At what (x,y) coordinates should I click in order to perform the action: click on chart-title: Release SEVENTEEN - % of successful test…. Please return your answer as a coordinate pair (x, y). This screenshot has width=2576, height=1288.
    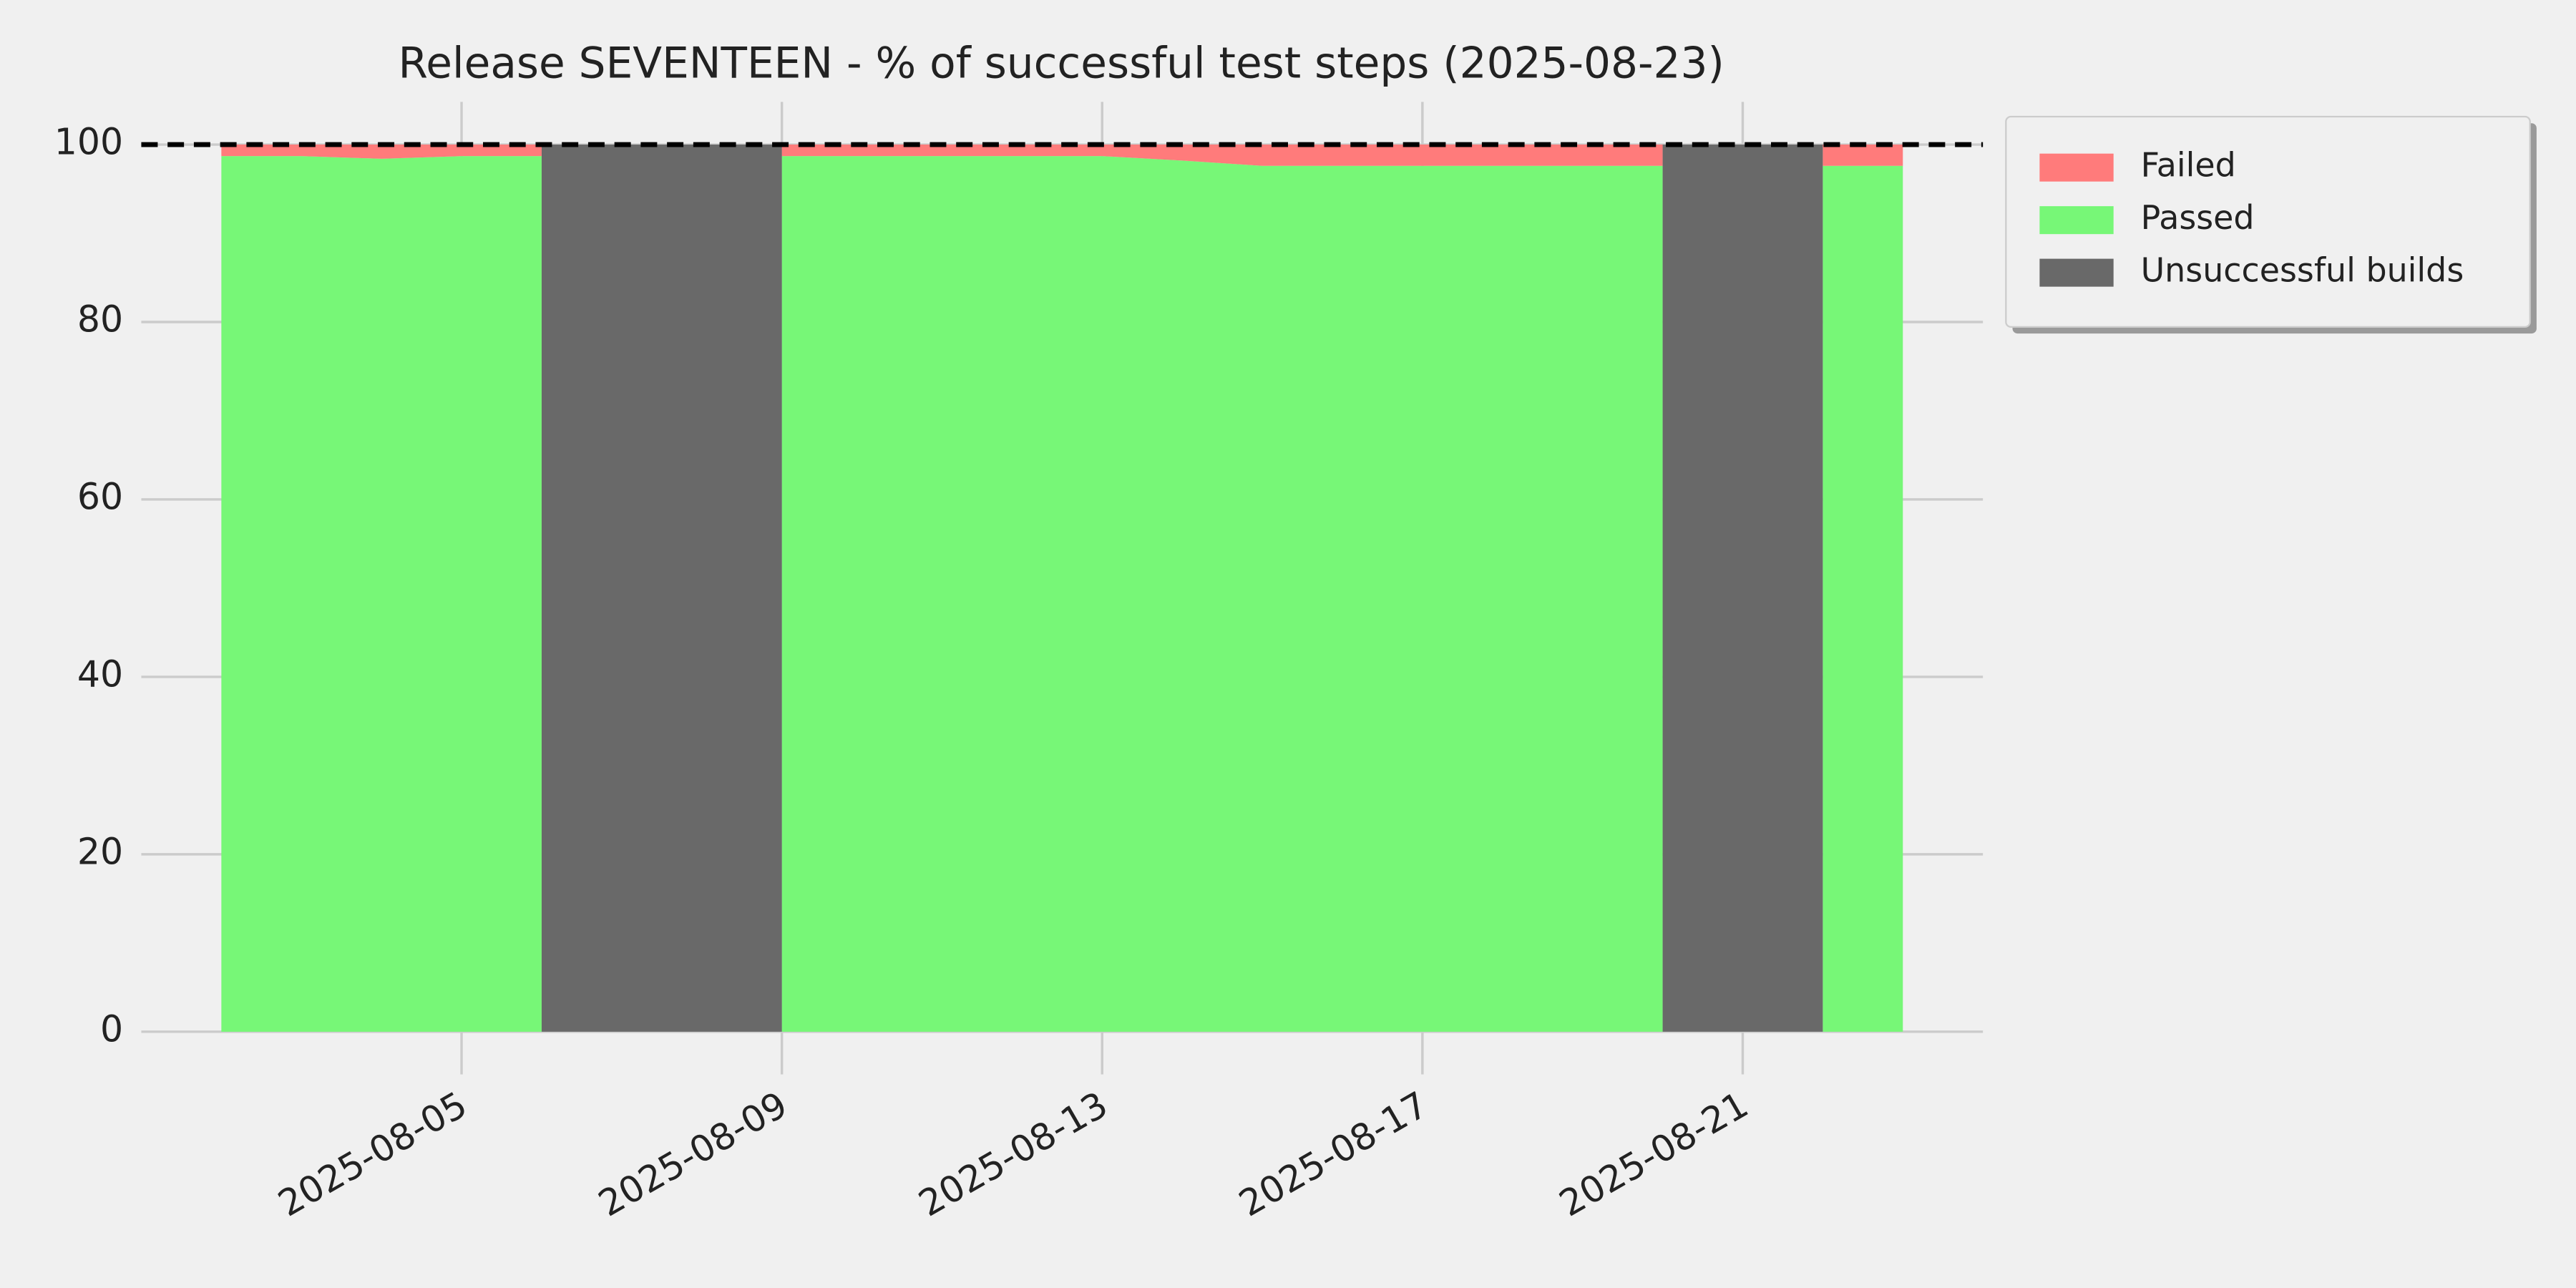
    Looking at the image, I should click on (1061, 63).